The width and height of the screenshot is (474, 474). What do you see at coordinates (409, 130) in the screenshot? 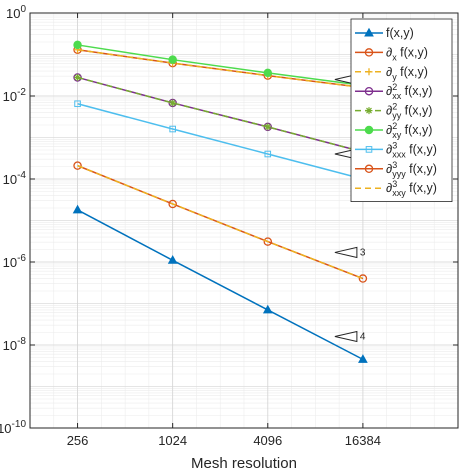
I see `legend-label: ∂2 xy f(x,y)` at bounding box center [409, 130].